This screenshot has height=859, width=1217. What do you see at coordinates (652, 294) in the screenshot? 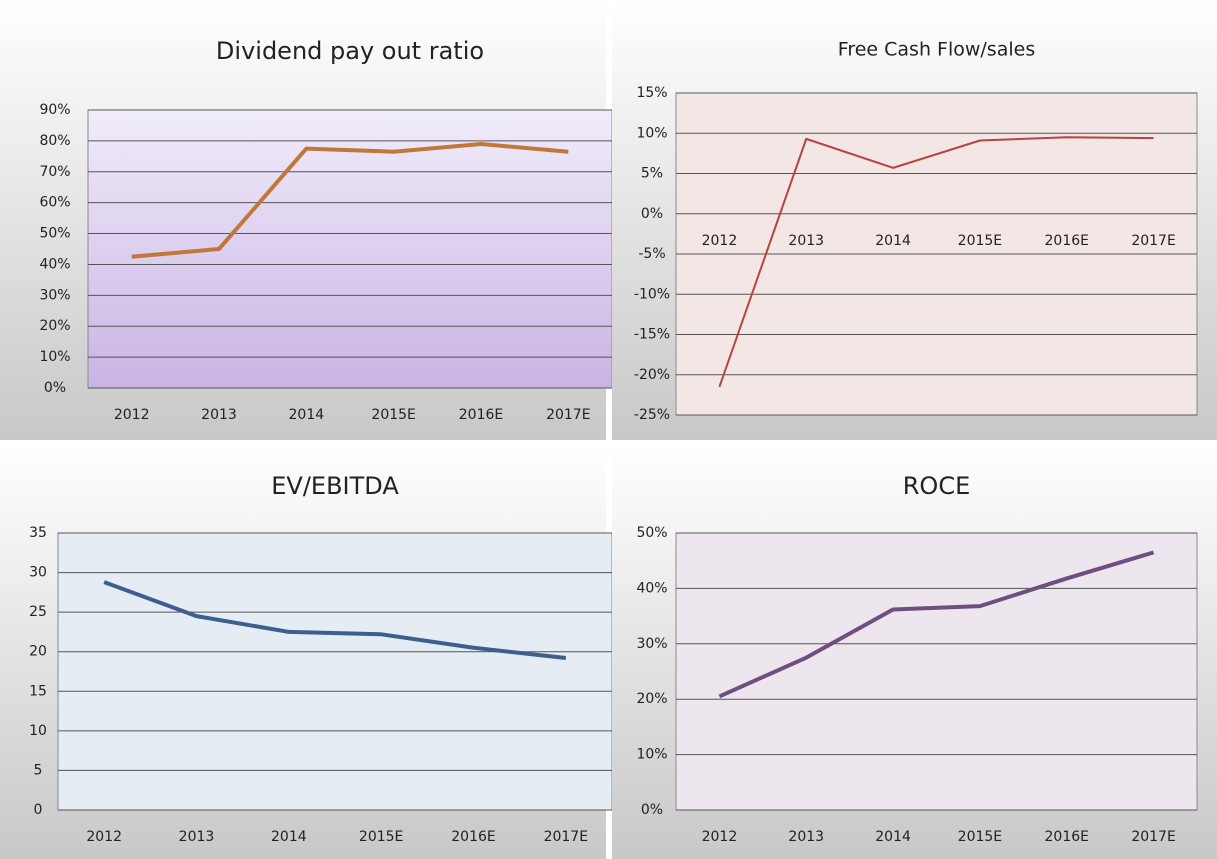
I see `y-tick-label: -10%` at bounding box center [652, 294].